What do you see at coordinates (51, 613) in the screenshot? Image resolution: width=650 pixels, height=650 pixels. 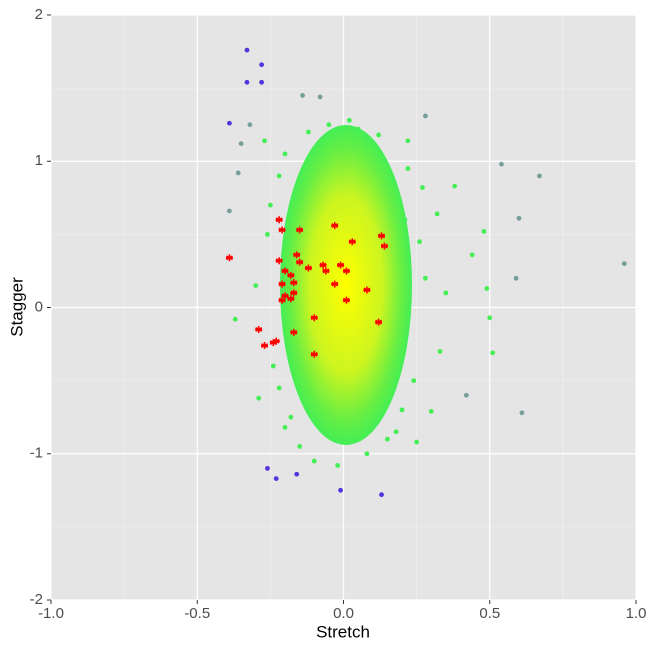 I see `x-tick-label: -1.0` at bounding box center [51, 613].